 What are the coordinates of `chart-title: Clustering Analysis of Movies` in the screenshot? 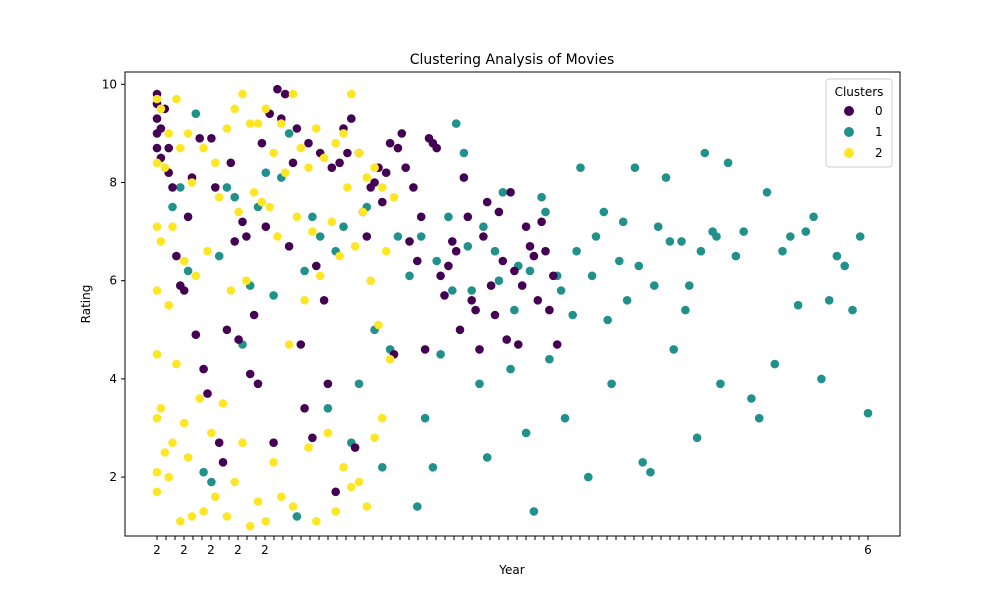 It's located at (512, 60).